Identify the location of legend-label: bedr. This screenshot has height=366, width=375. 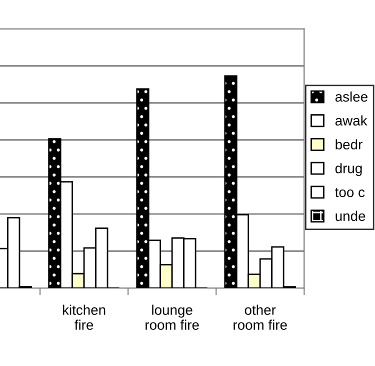
(349, 144).